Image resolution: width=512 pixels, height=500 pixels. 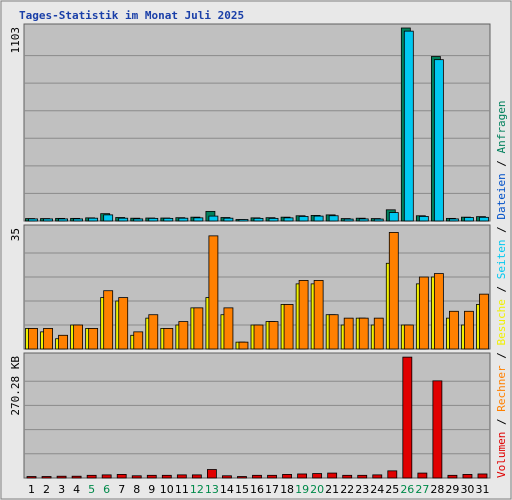 What do you see at coordinates (46, 489) in the screenshot?
I see `x-tick-label-day-2: 2` at bounding box center [46, 489].